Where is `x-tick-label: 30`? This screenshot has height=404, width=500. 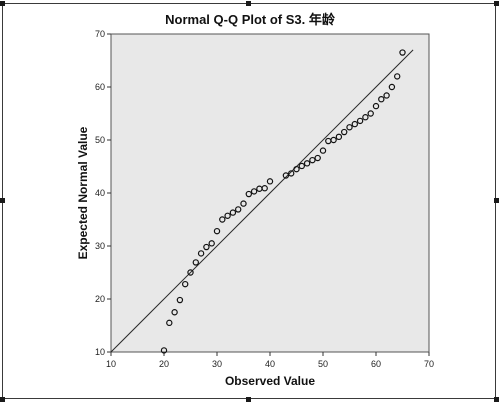
x-tick-label: 30 is located at coordinates (217, 364).